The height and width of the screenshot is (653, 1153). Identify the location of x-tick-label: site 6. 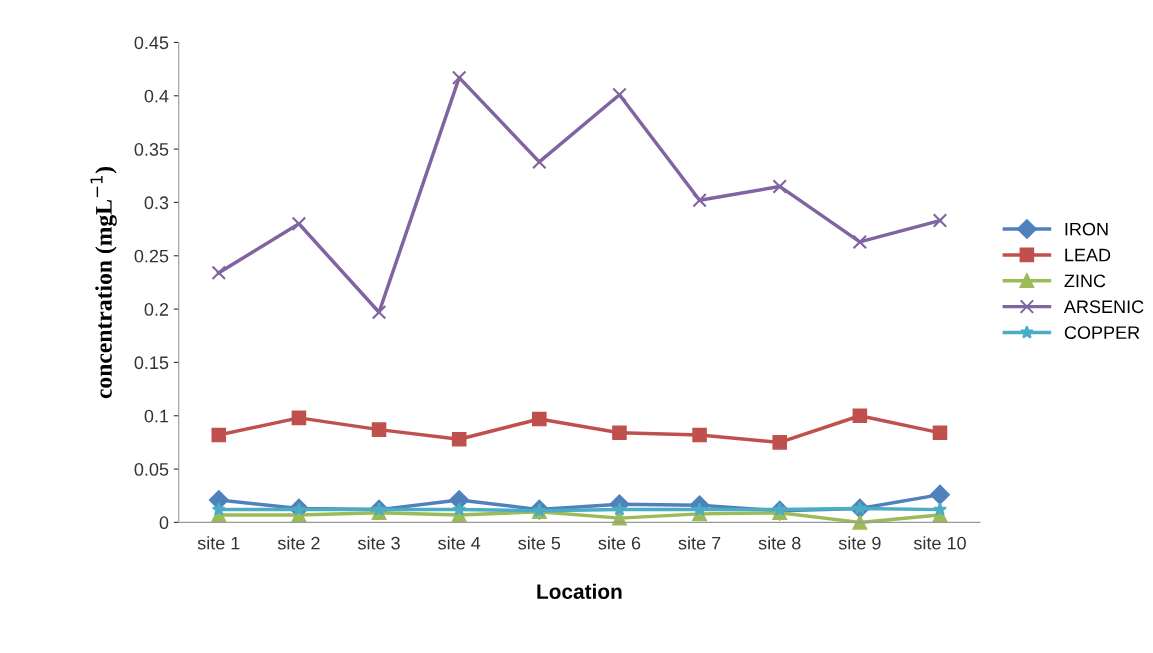
(619, 543).